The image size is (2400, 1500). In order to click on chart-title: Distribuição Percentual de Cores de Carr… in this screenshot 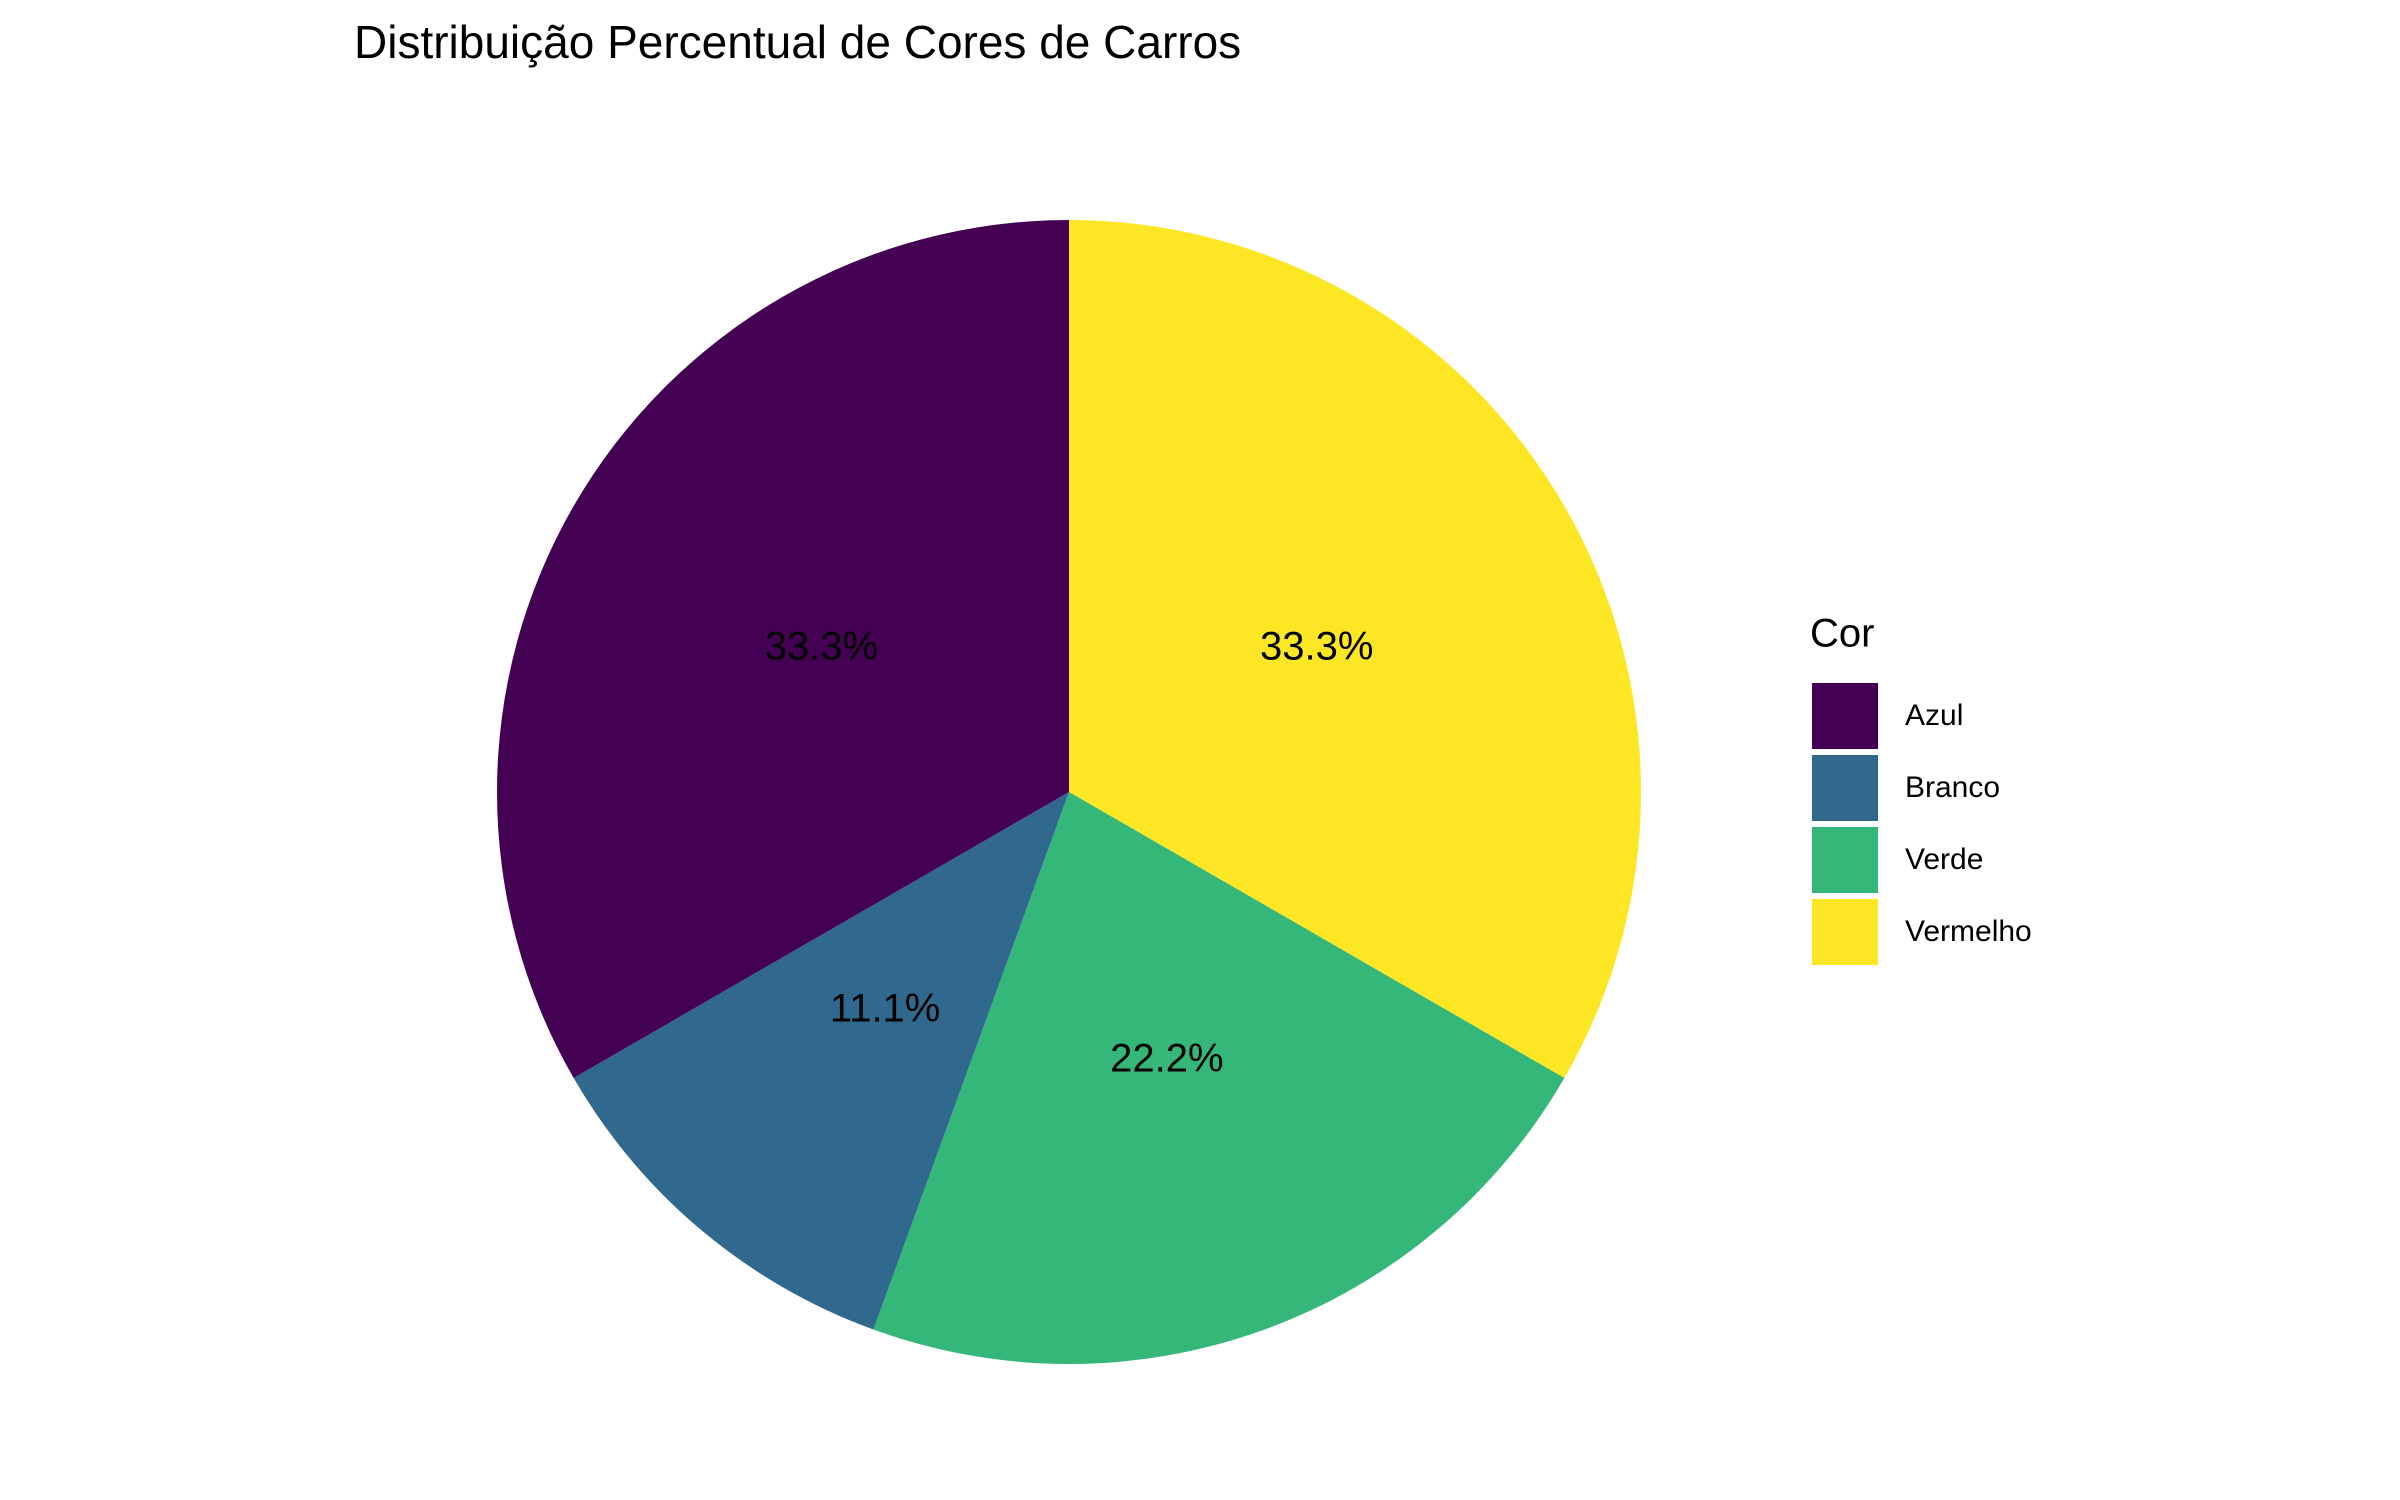, I will do `click(797, 42)`.